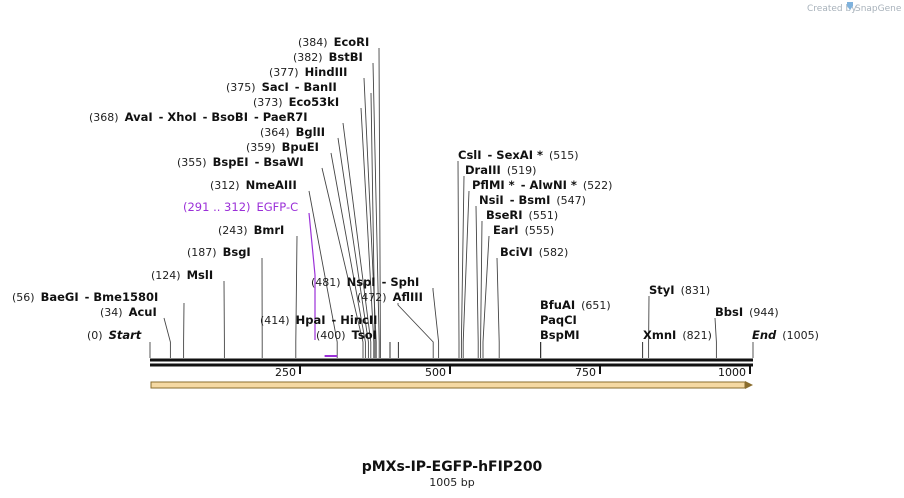 The image size is (904, 498). Describe the element at coordinates (166, 275) in the screenshot. I see `site-msli-part-0: (124)` at that location.